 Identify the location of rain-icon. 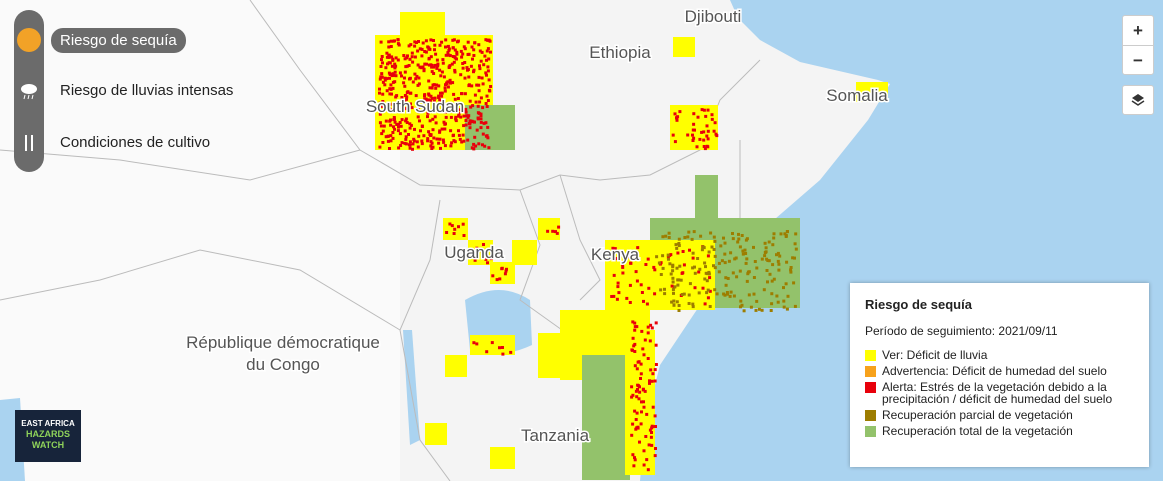
(29, 91).